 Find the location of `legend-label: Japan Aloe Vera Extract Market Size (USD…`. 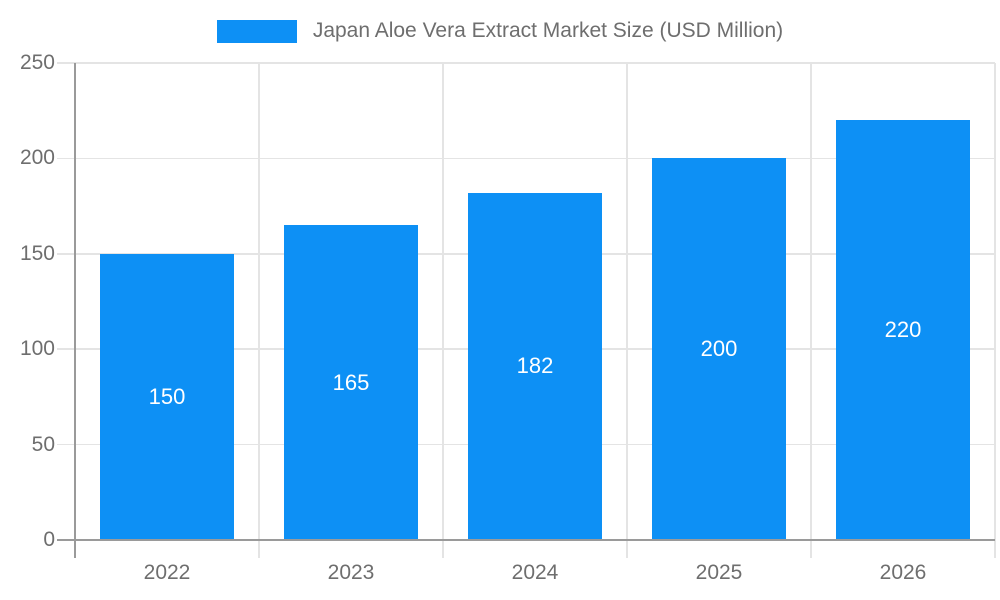

legend-label: Japan Aloe Vera Extract Market Size (USD… is located at coordinates (548, 30).